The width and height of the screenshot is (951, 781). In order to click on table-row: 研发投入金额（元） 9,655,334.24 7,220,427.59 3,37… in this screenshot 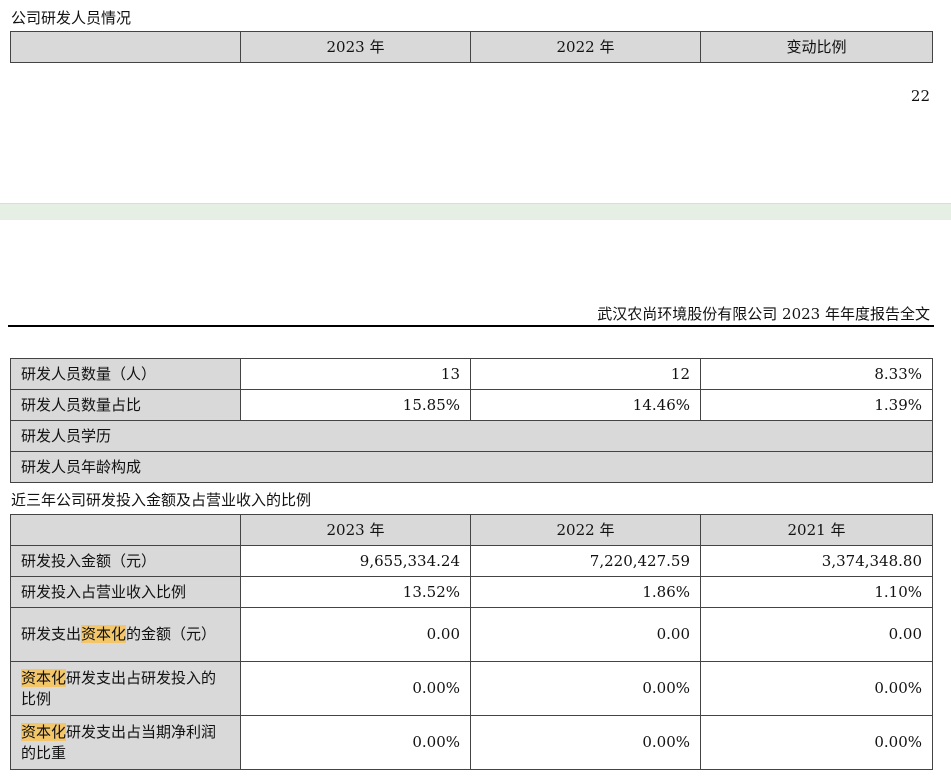, I will do `click(471, 561)`.